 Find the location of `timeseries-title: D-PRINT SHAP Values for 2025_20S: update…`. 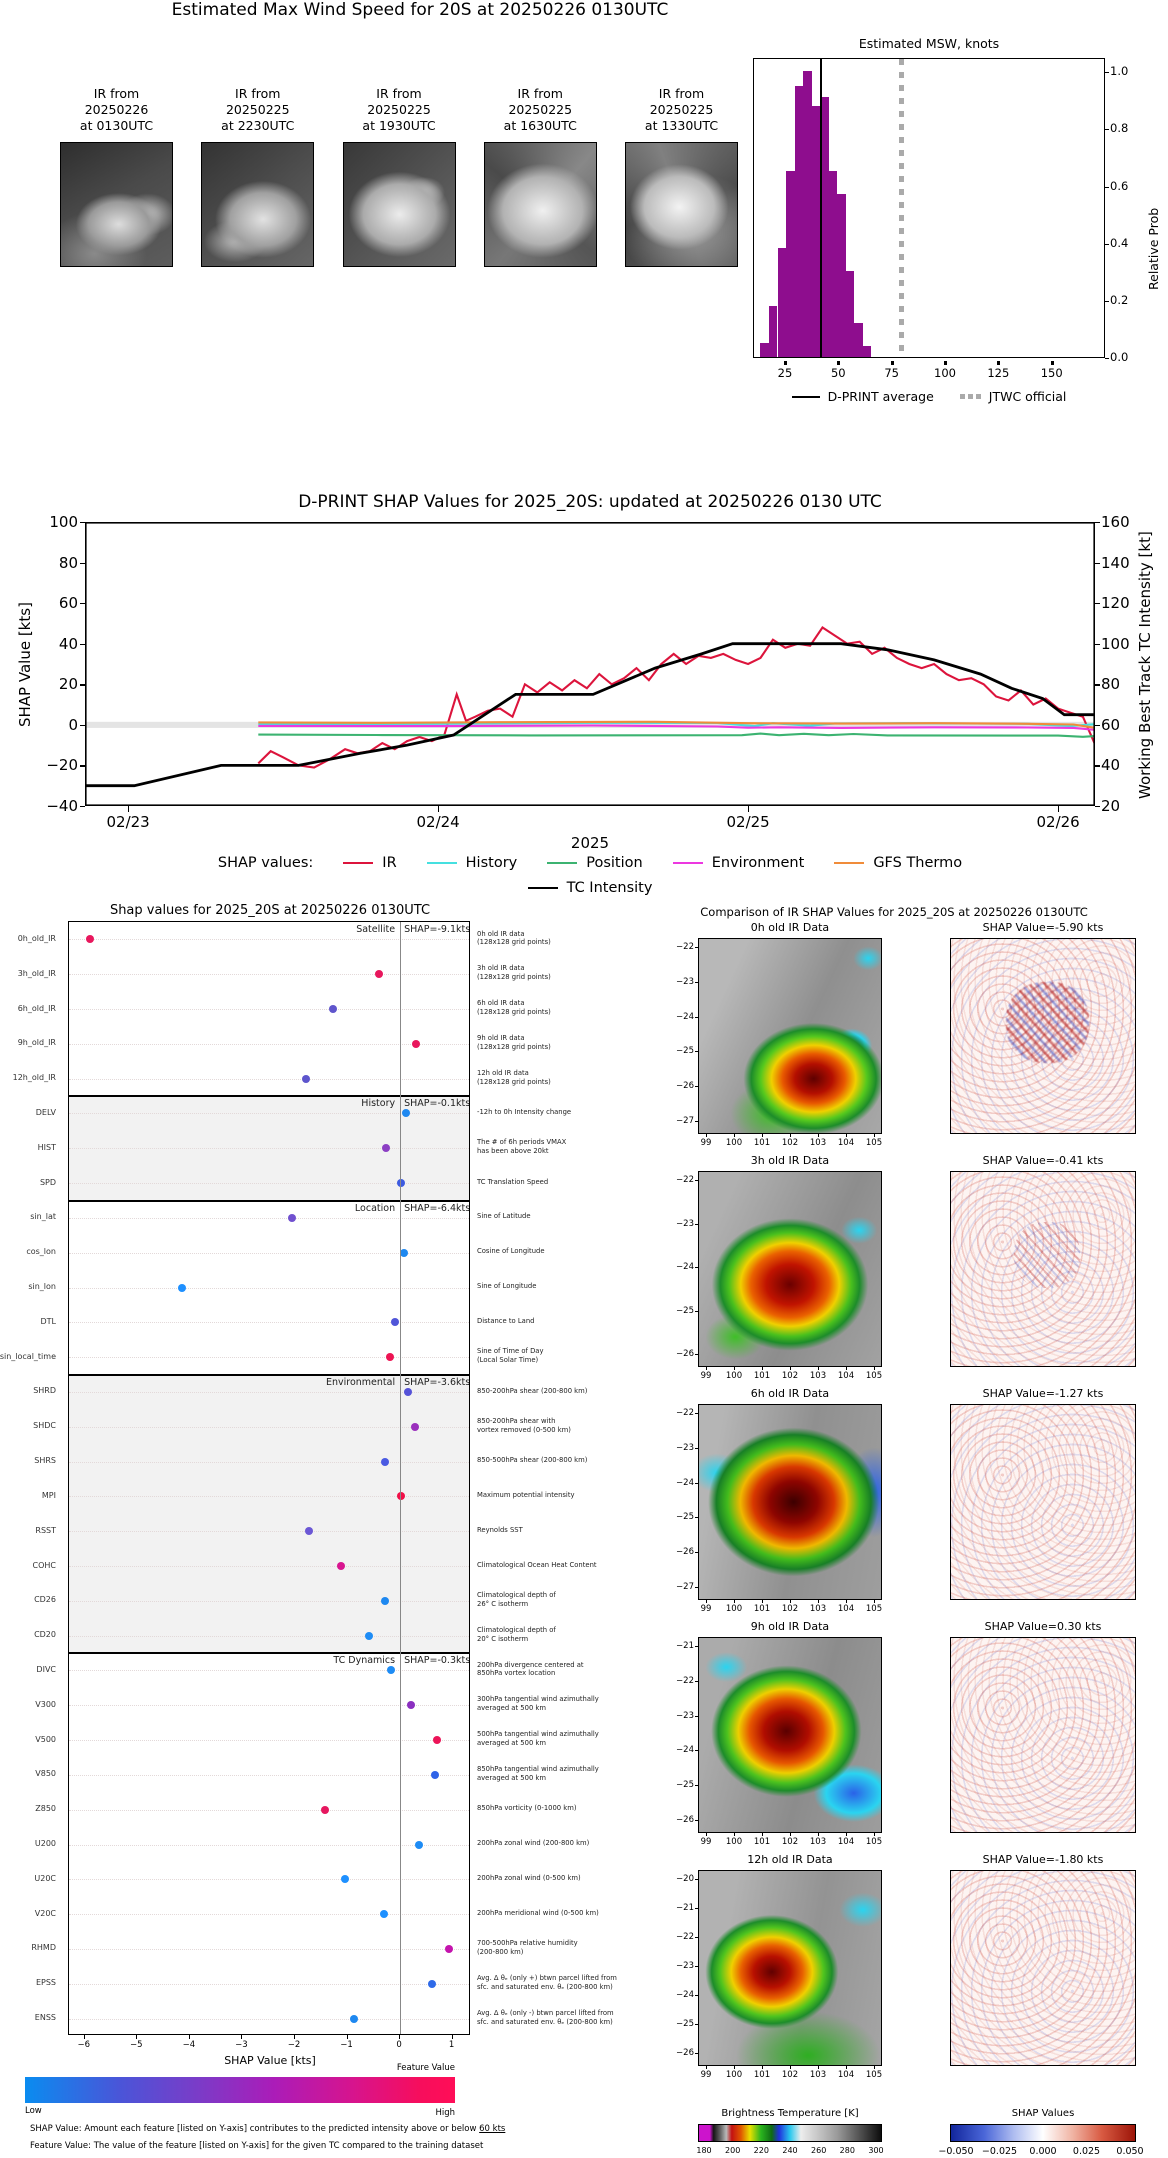

timeseries-title: D-PRINT SHAP Values for 2025_20S: update… is located at coordinates (590, 502).